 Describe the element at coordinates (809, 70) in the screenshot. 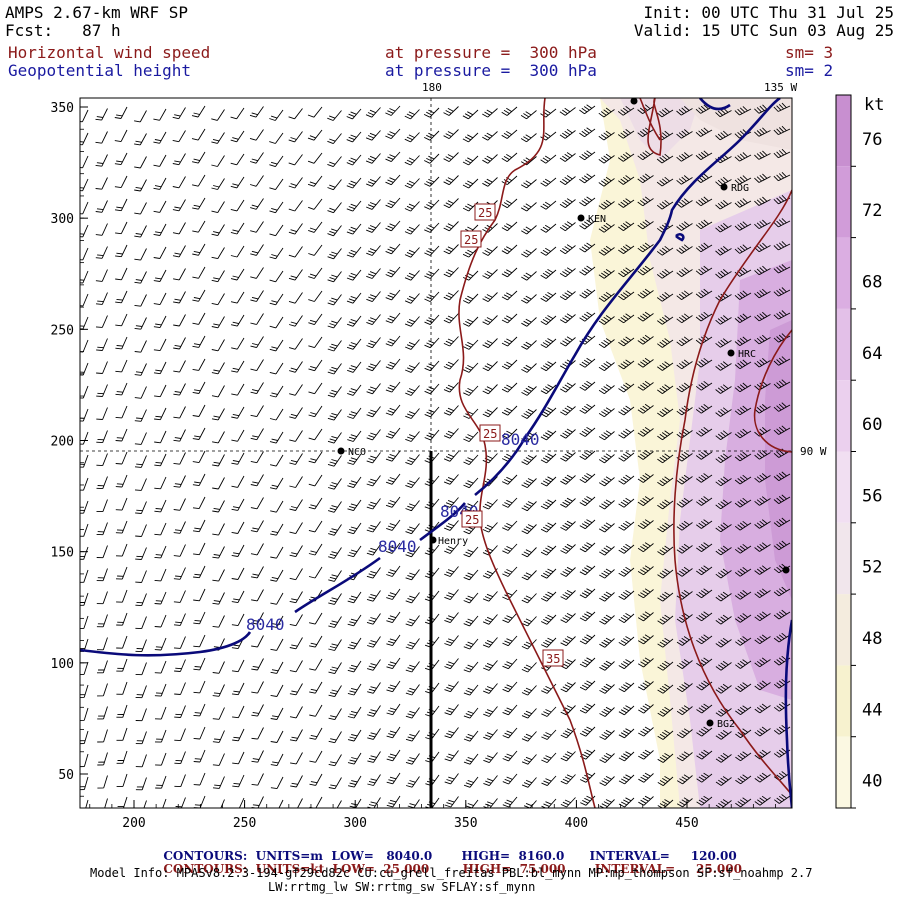

I see `field2-smoothing: sm= 2` at that location.